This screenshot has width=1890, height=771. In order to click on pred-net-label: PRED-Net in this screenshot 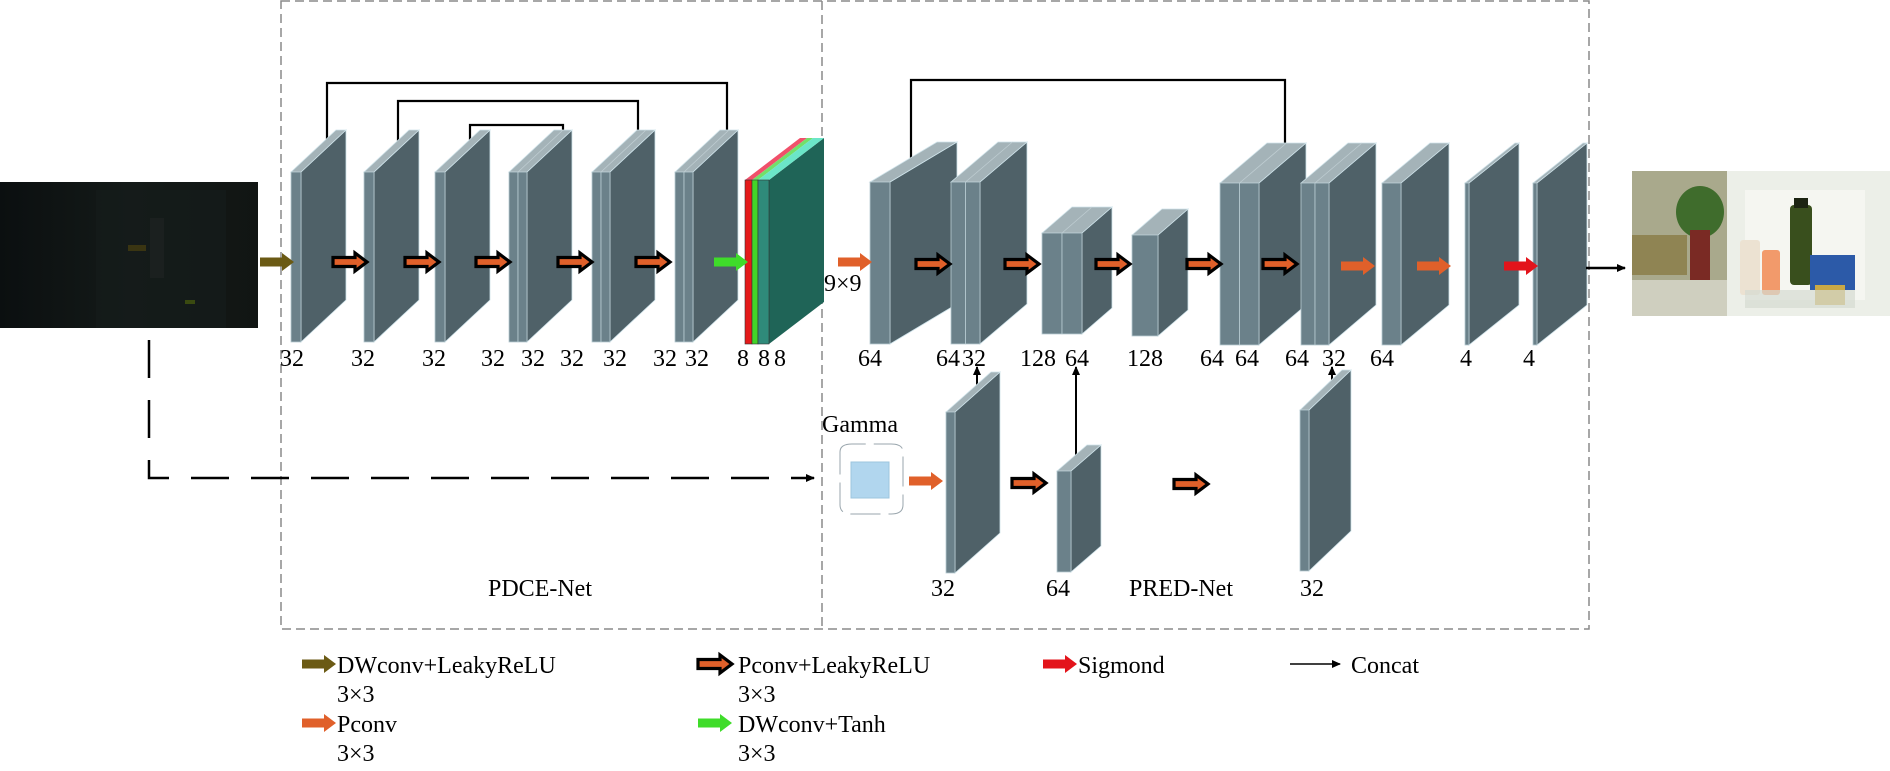, I will do `click(1181, 589)`.